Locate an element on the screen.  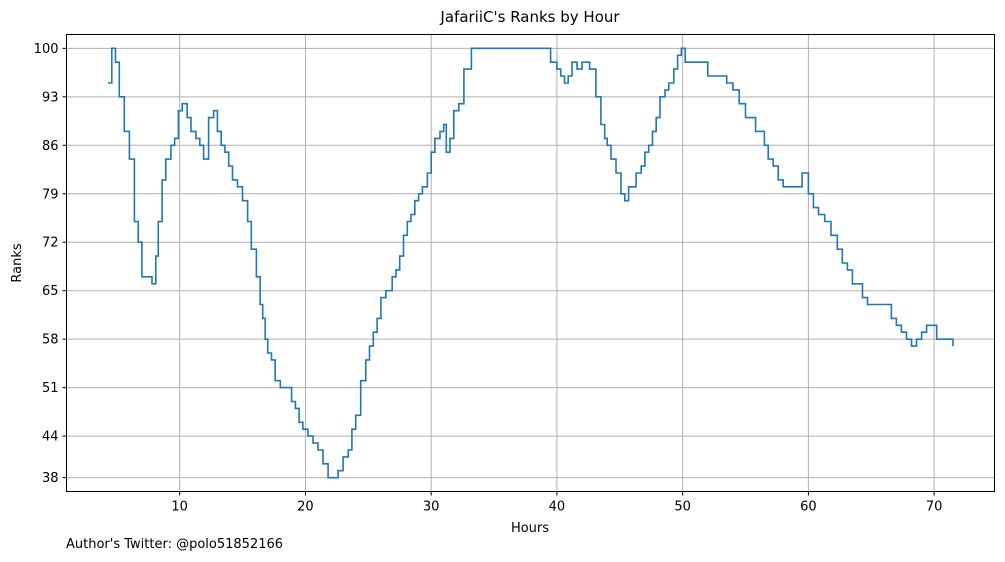
y-tick-label: 79 is located at coordinates (50, 194).